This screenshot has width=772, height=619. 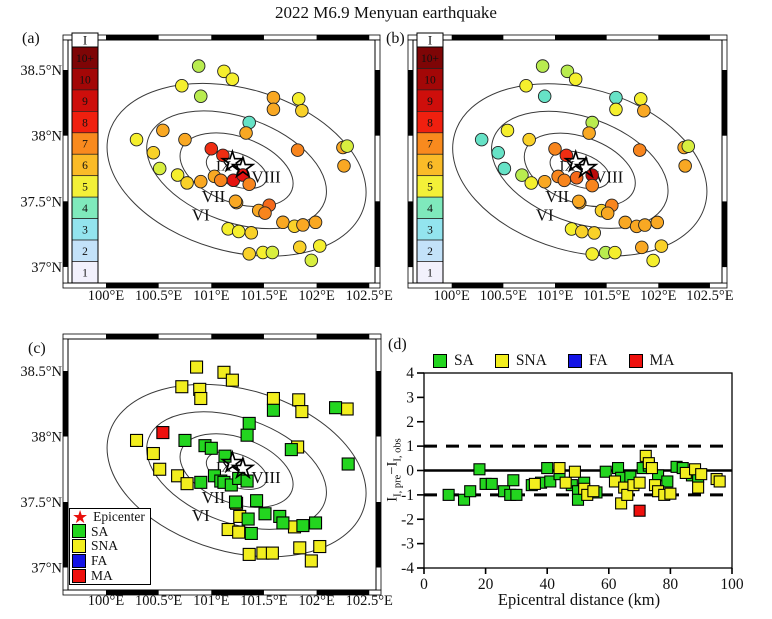 I want to click on ylabel-sub-2: I, obs, so click(x=398, y=450).